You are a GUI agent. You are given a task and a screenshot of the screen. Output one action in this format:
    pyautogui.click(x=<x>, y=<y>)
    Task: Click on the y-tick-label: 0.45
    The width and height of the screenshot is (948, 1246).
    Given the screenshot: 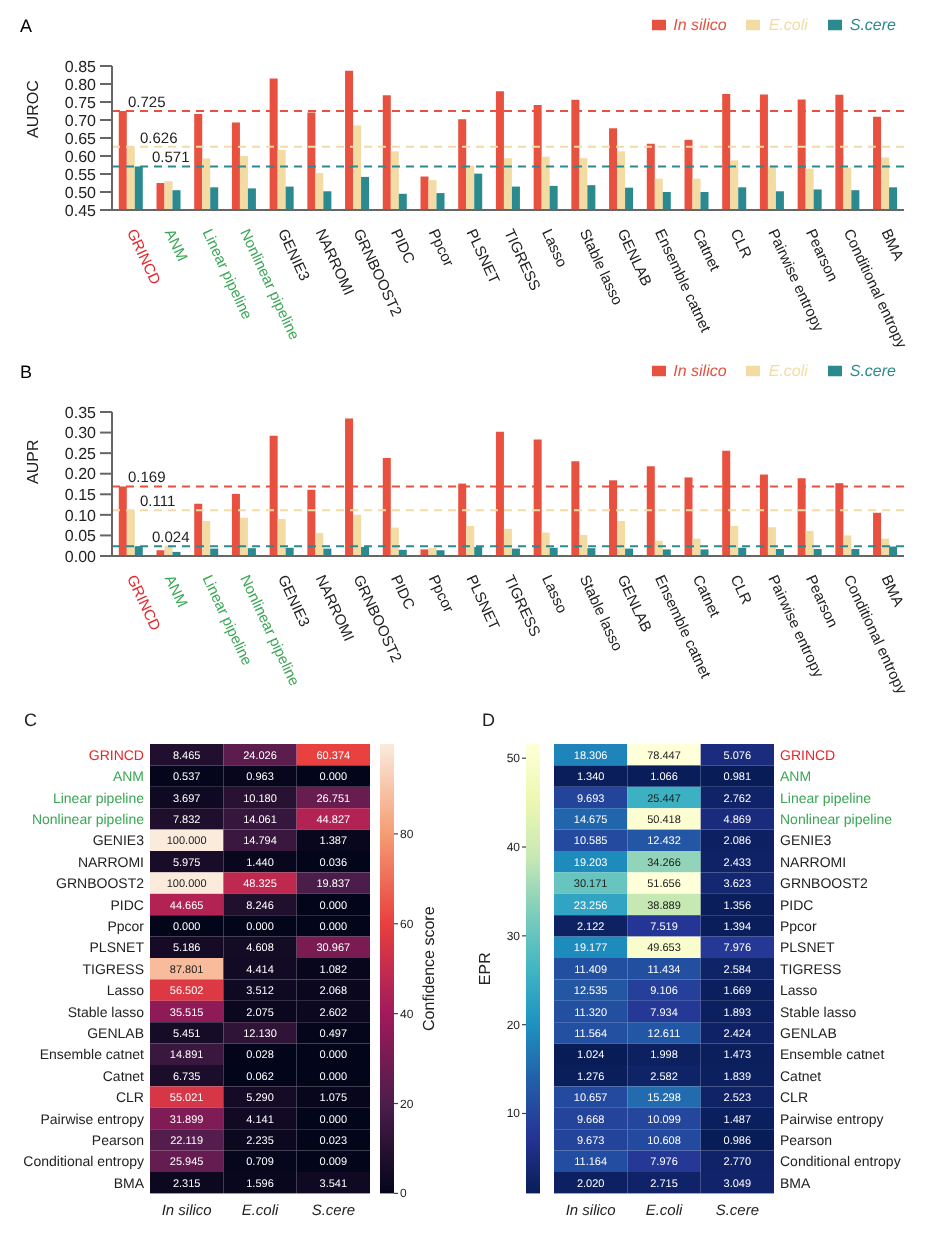 What is the action you would take?
    pyautogui.click(x=81, y=210)
    